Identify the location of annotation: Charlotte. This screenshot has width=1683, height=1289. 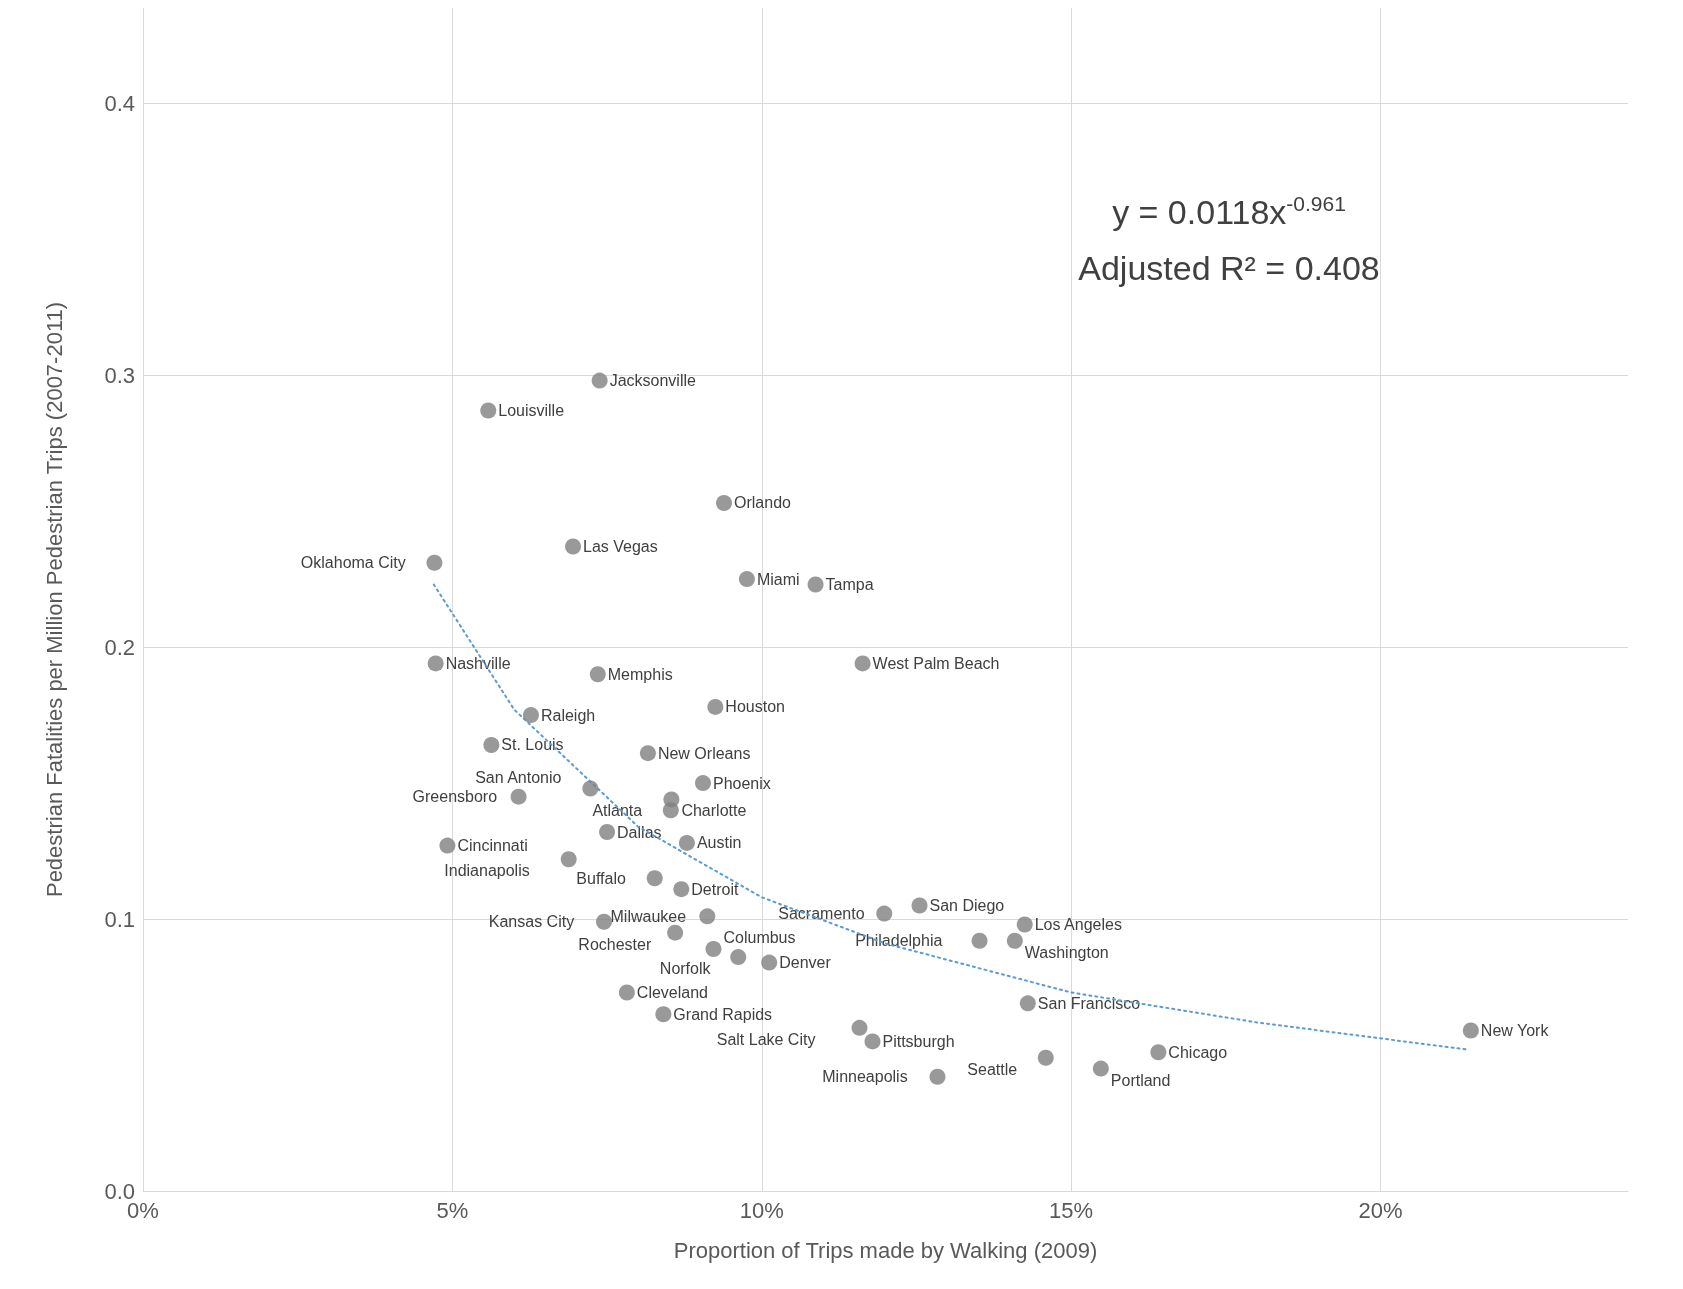
(714, 811).